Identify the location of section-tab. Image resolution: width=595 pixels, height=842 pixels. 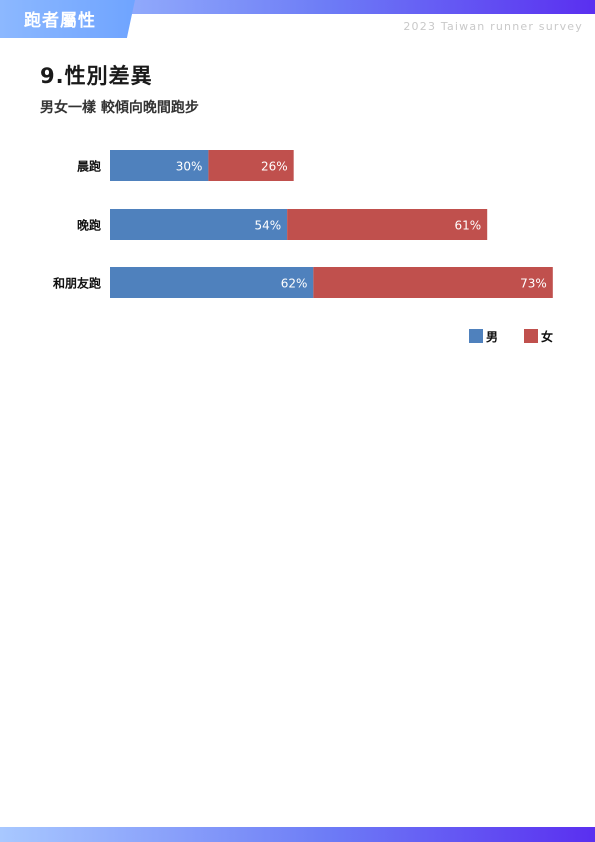
(67, 19).